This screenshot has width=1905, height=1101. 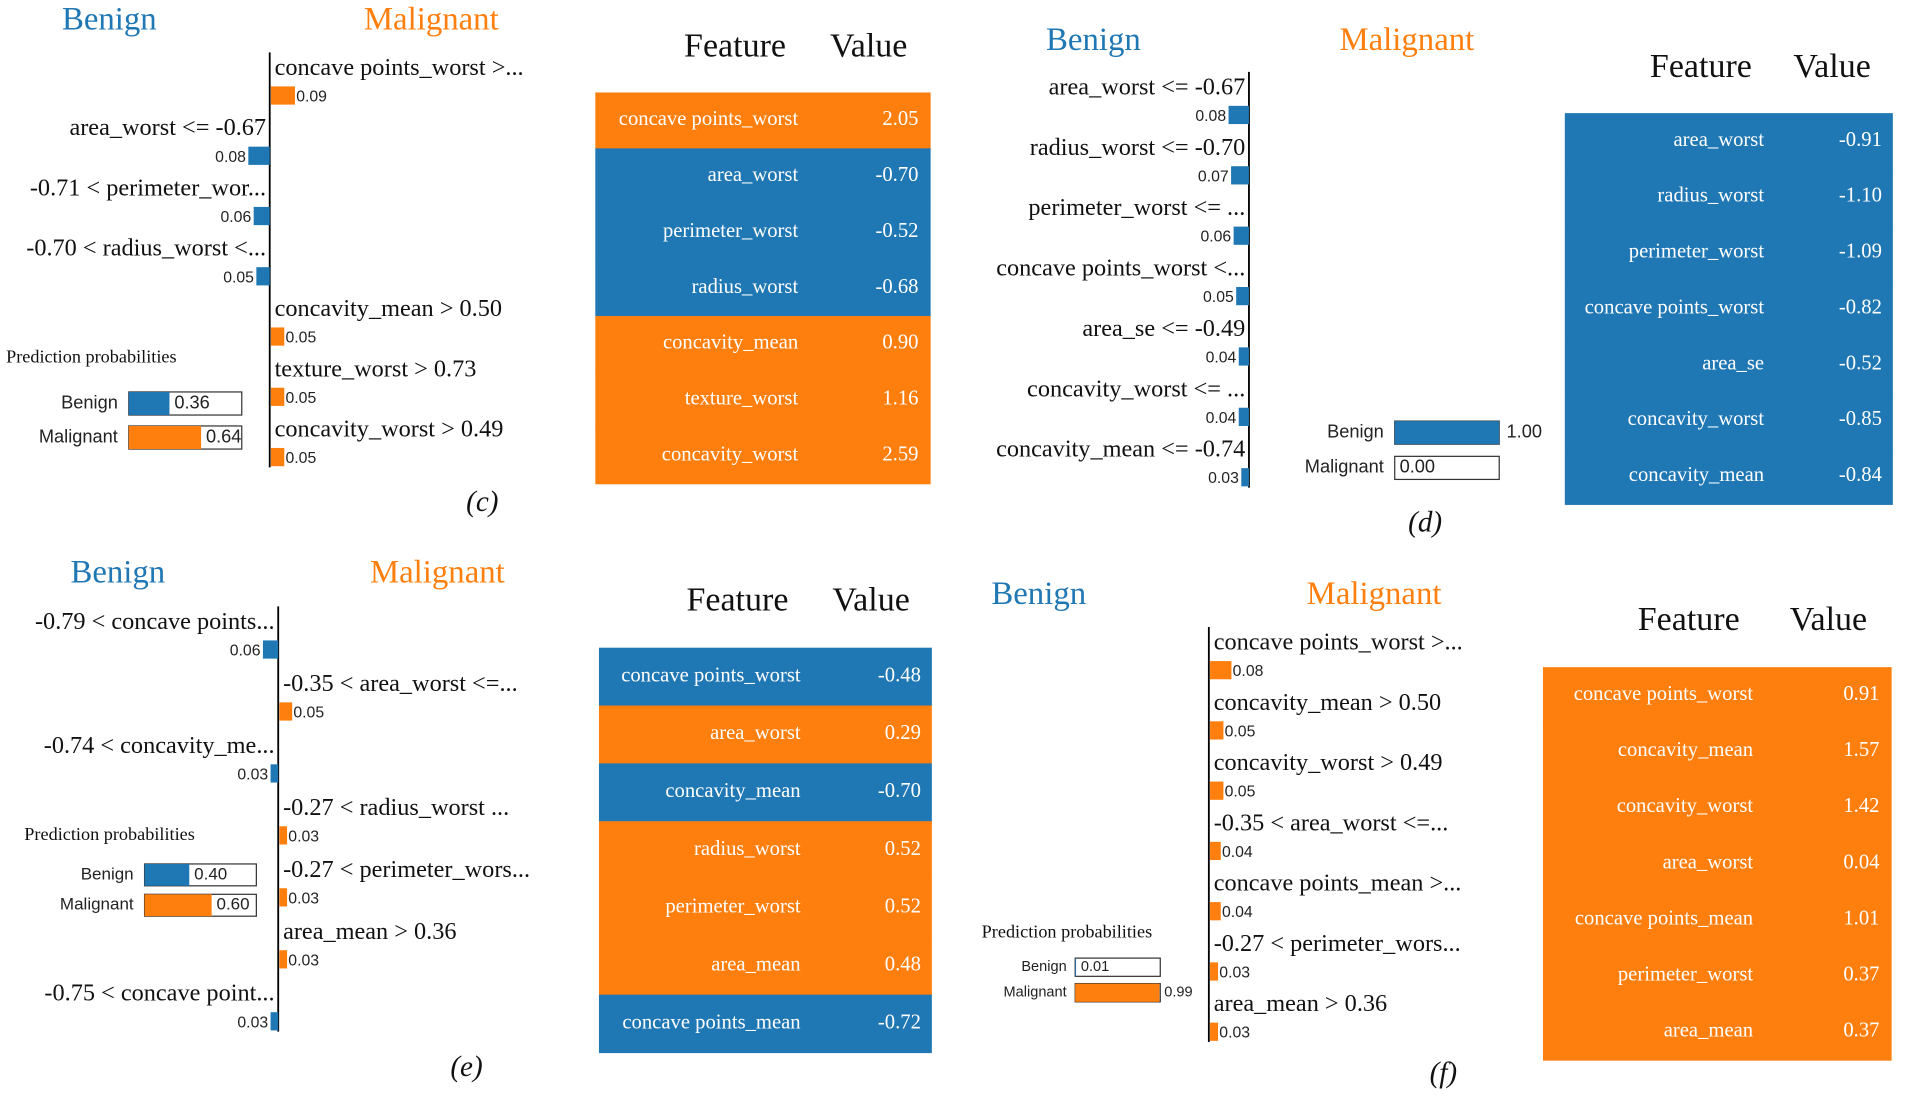 I want to click on table-cell: texture_worst, so click(x=742, y=399).